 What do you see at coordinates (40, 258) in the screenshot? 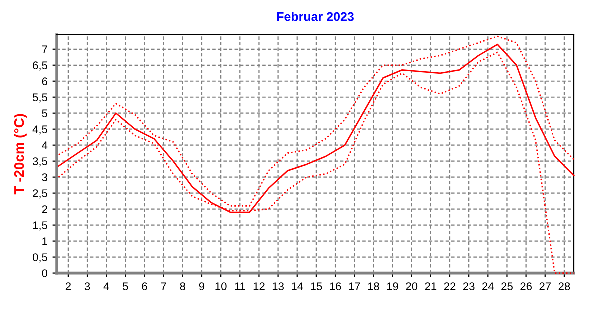
I see `y-tick-label: 0,5` at bounding box center [40, 258].